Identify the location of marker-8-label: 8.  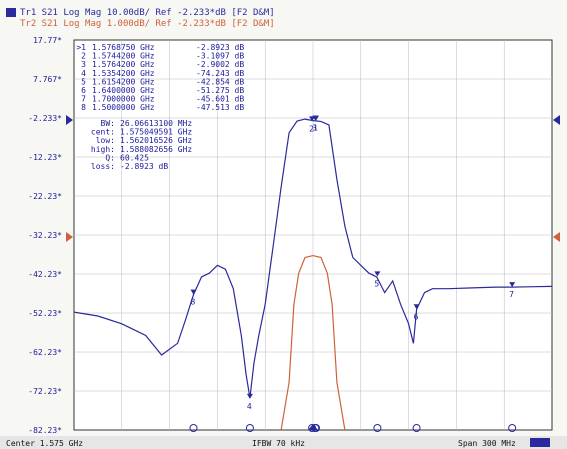
(193, 302).